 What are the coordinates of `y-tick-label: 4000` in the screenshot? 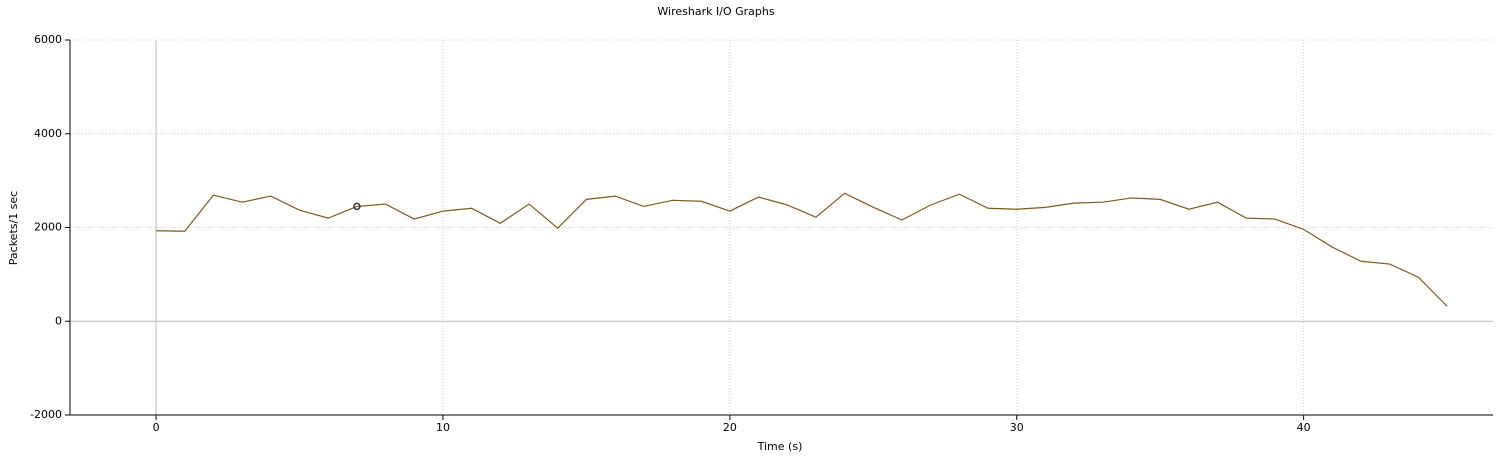 It's located at (48, 133).